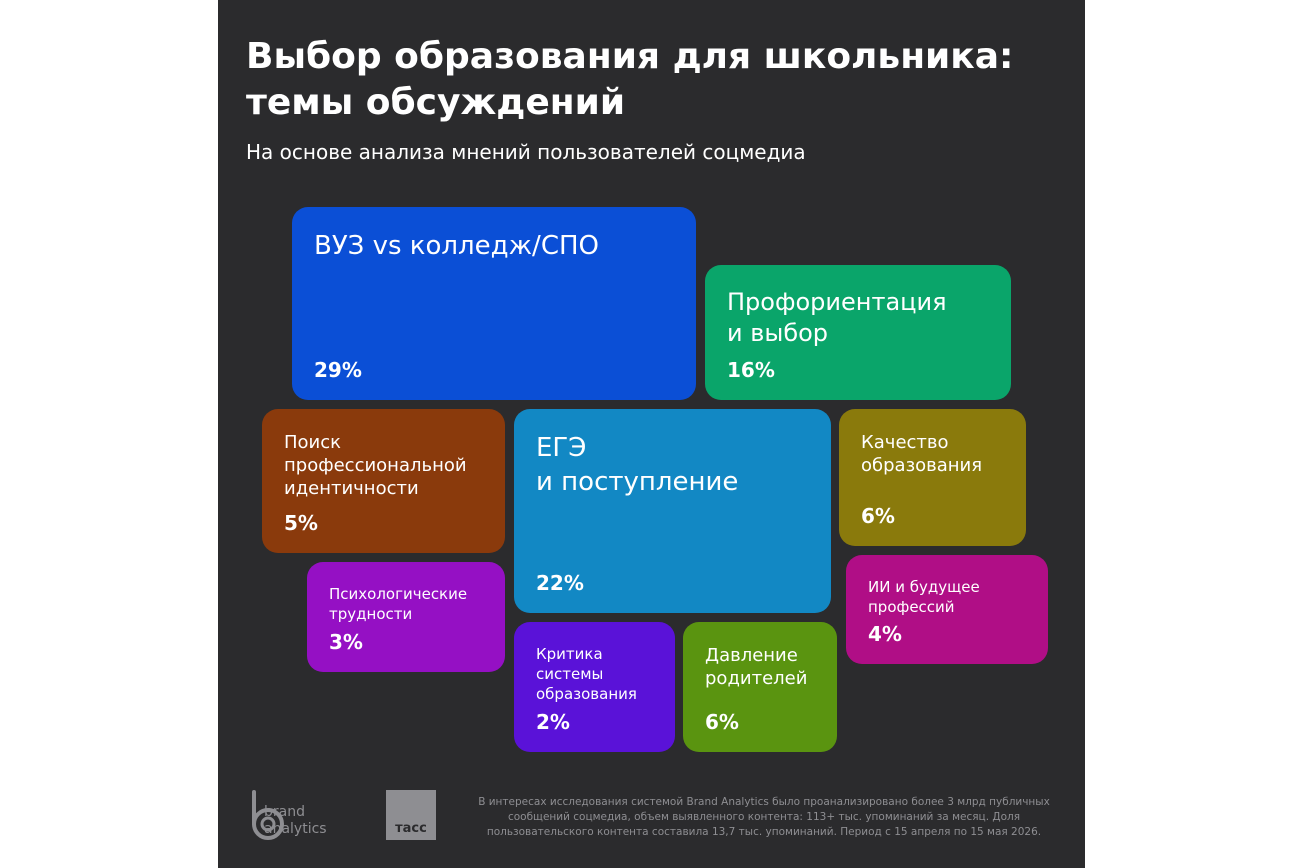  I want to click on tile-value: 16%, so click(751, 370).